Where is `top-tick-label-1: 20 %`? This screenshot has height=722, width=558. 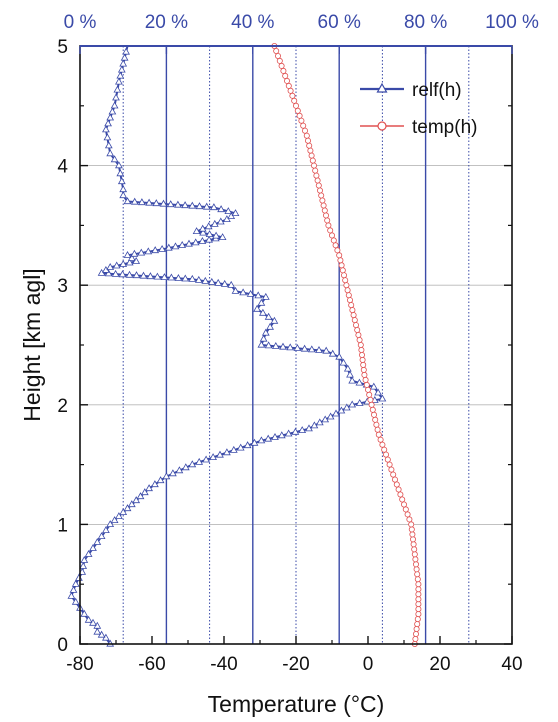 top-tick-label-1: 20 % is located at coordinates (166, 22).